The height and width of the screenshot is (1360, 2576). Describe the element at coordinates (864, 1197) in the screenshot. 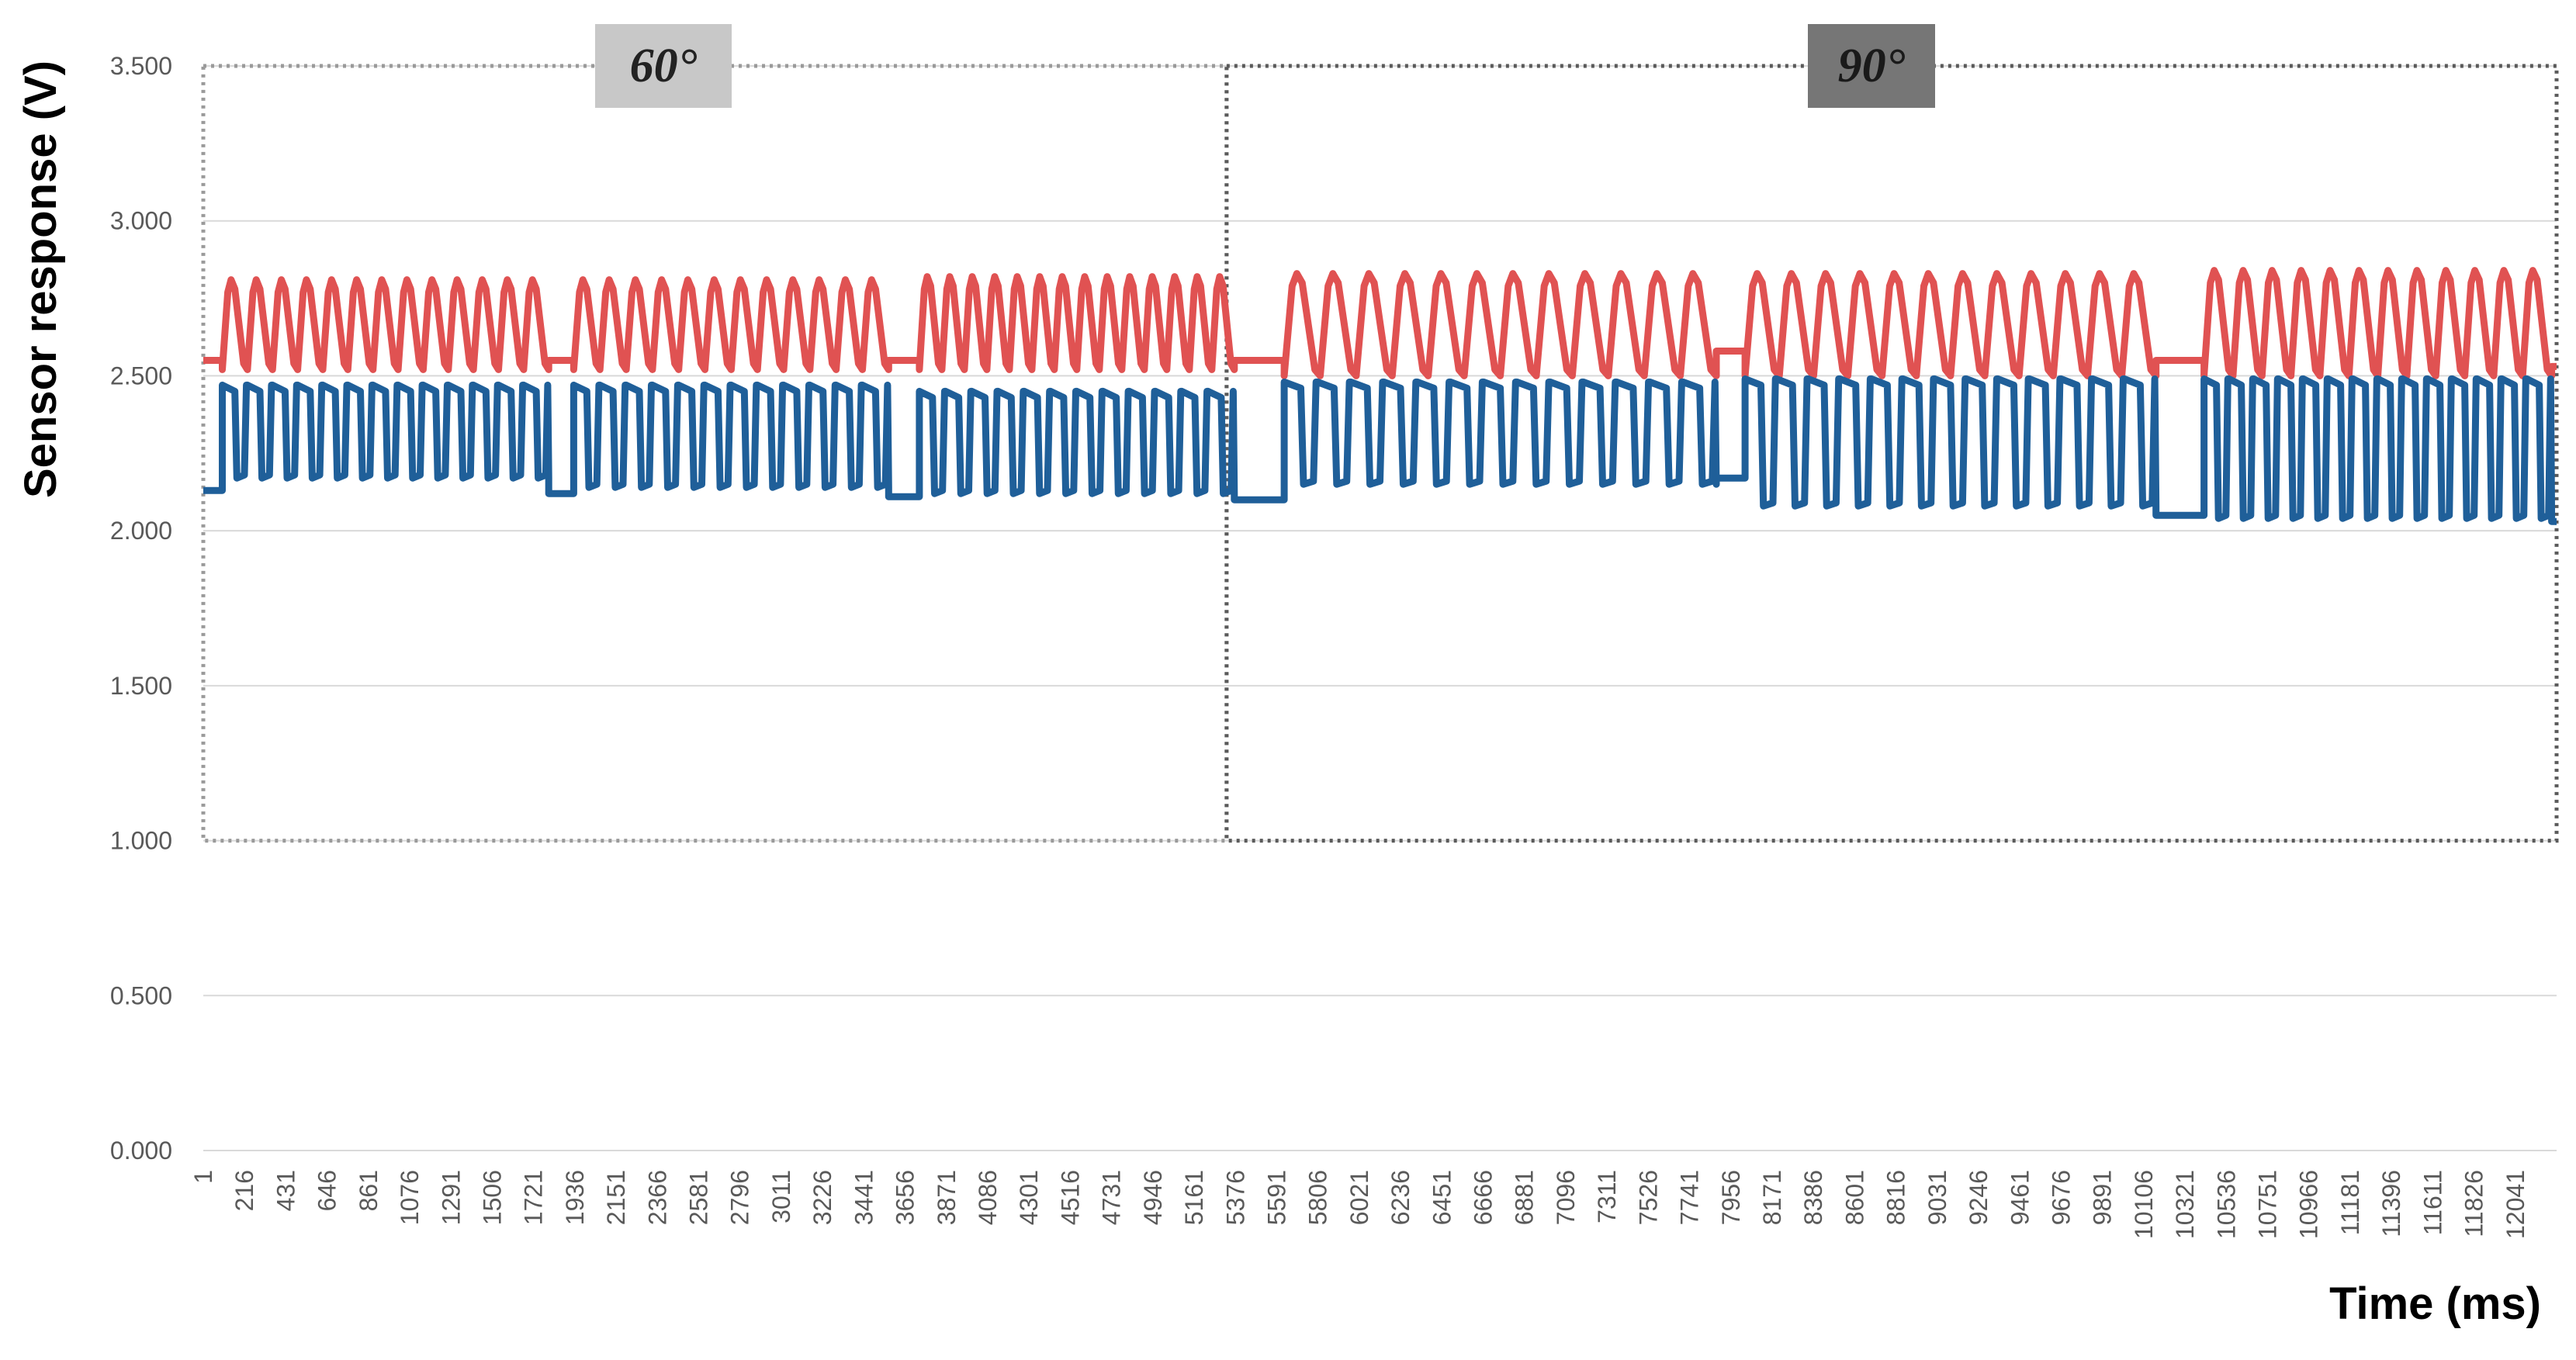

I see `x-tick-label: 3441` at that location.